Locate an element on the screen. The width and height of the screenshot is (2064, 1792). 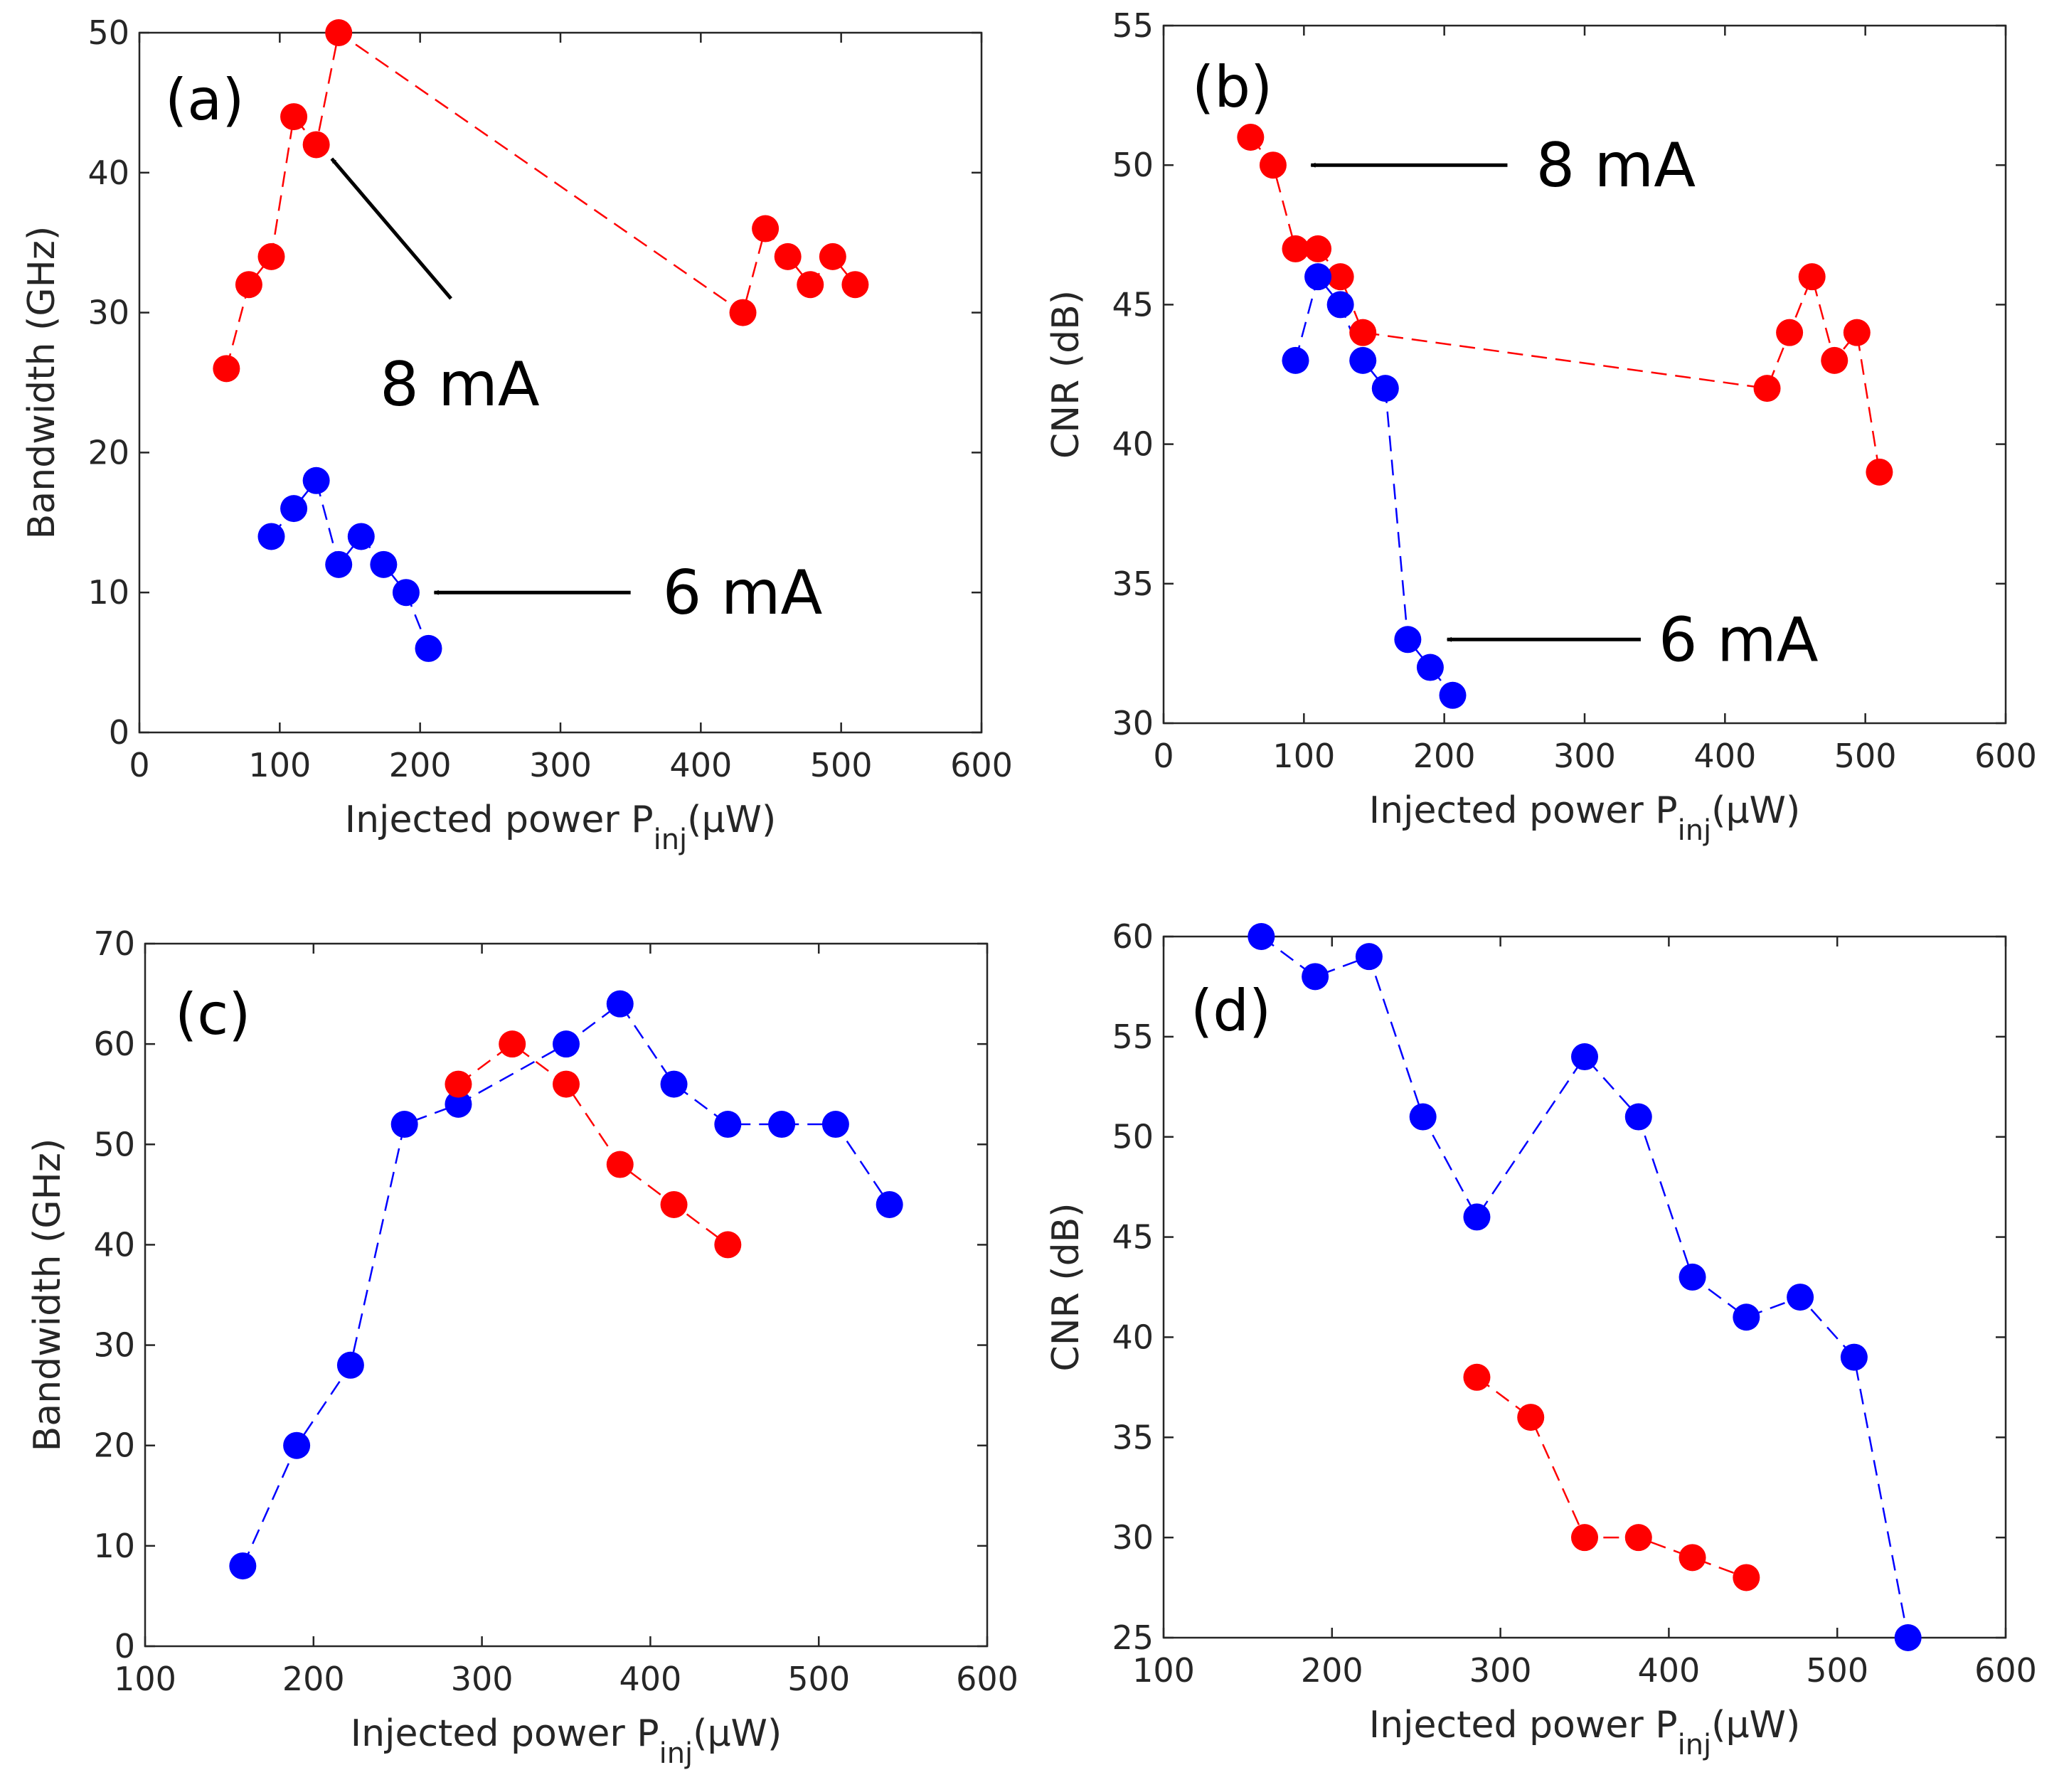
panel-label: (b) is located at coordinates (1232, 87).